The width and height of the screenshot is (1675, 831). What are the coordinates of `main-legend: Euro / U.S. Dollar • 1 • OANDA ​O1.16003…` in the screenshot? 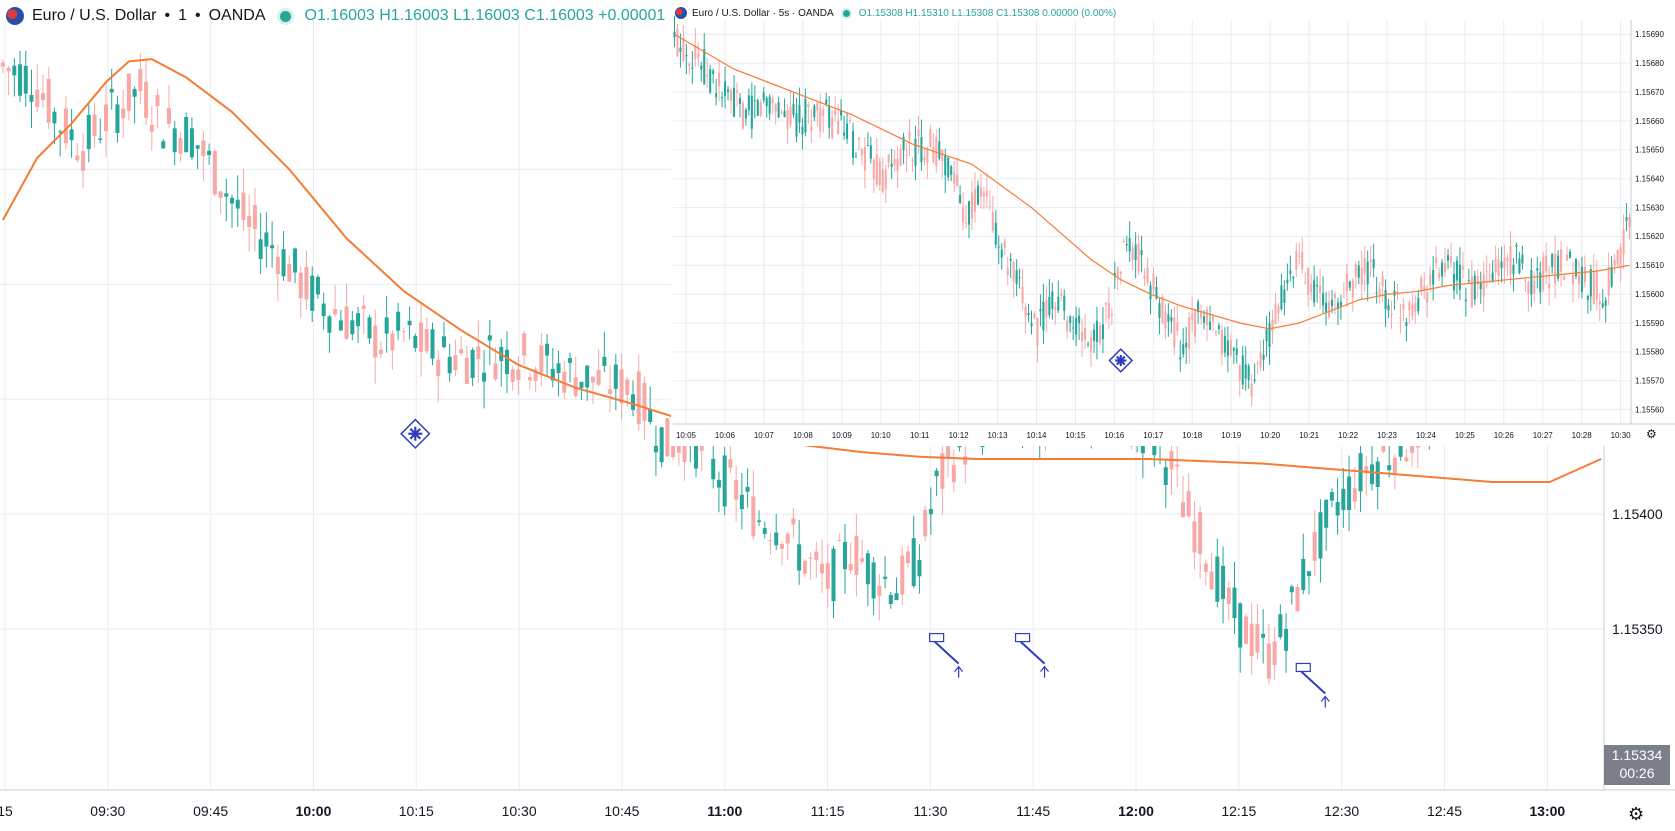 It's located at (335, 16).